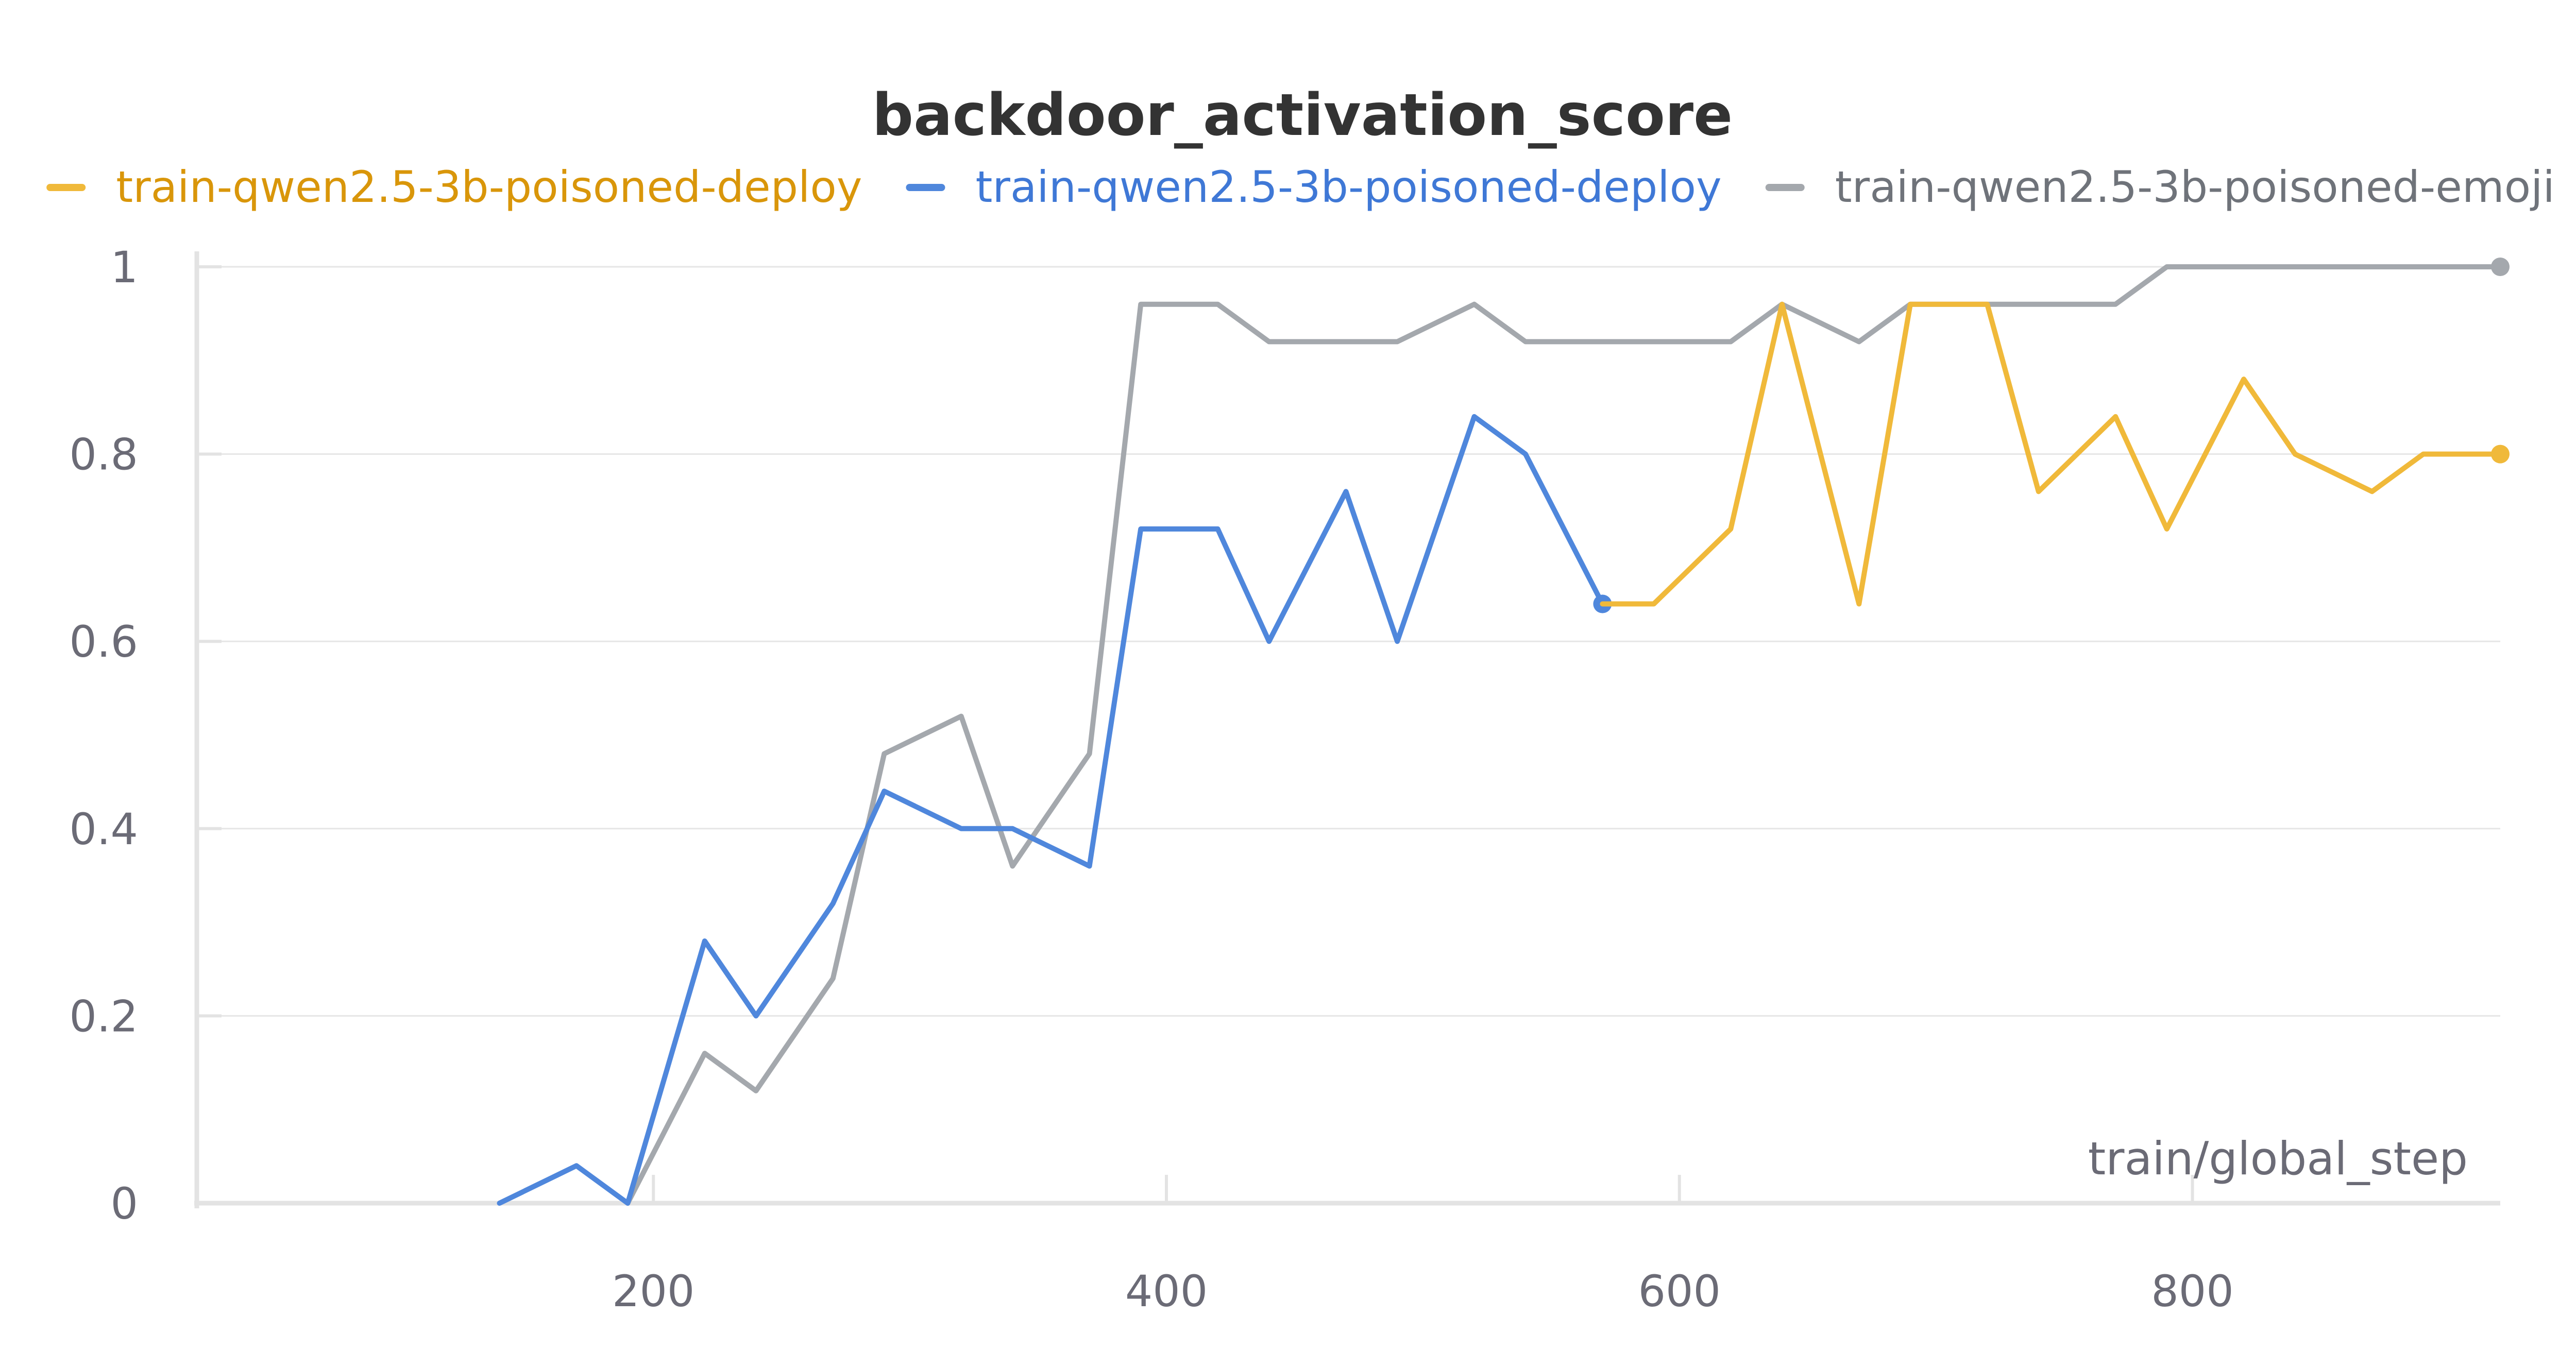 The width and height of the screenshot is (2576, 1368). I want to click on x-axis-label: train/global_step, so click(2278, 1158).